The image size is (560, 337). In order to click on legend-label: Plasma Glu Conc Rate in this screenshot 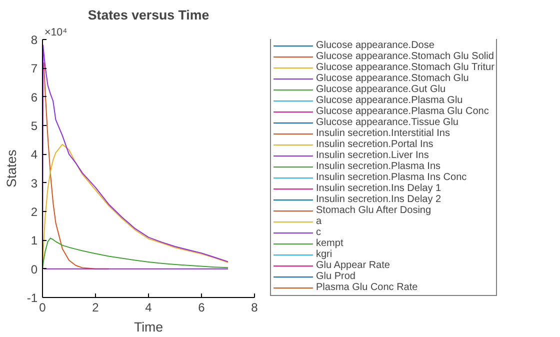, I will do `click(367, 287)`.